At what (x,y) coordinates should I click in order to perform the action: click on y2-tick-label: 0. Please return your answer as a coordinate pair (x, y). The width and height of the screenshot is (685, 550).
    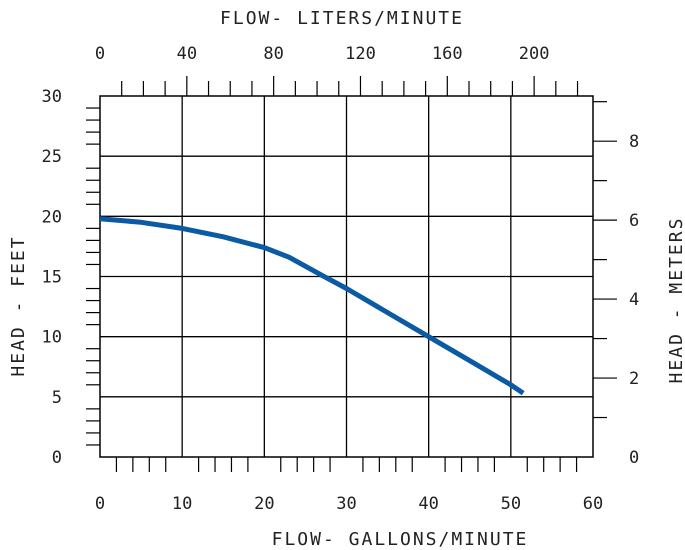
    Looking at the image, I should click on (634, 458).